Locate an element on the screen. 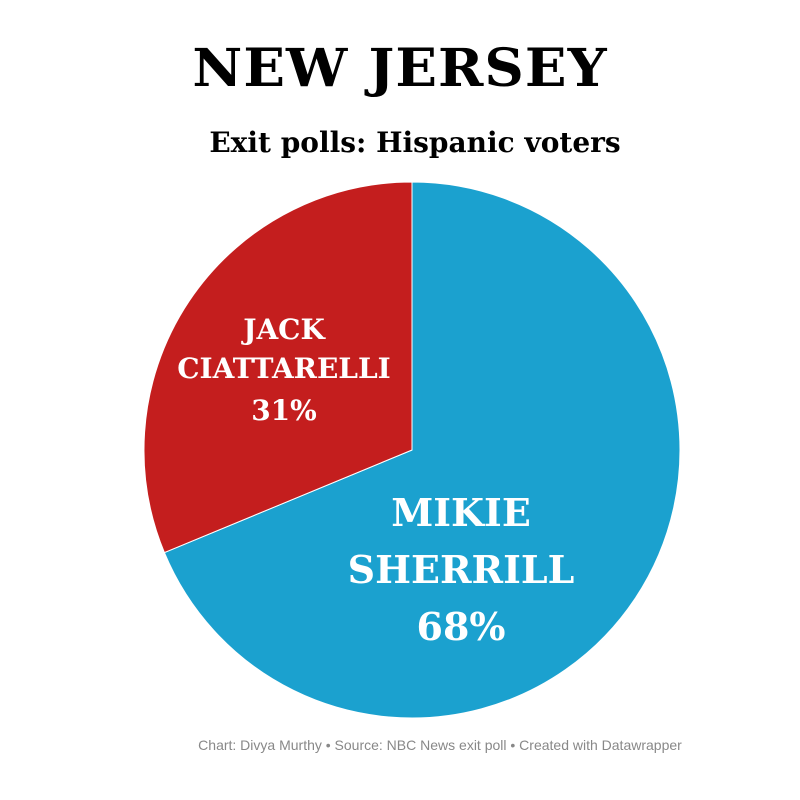  slice-value-sherrill: 68% is located at coordinates (461, 626).